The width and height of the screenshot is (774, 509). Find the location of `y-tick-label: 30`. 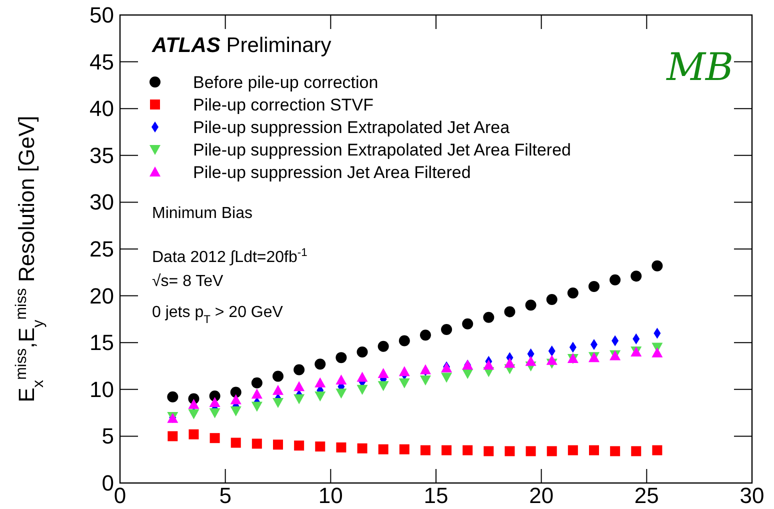

y-tick-label: 30 is located at coordinates (102, 202).